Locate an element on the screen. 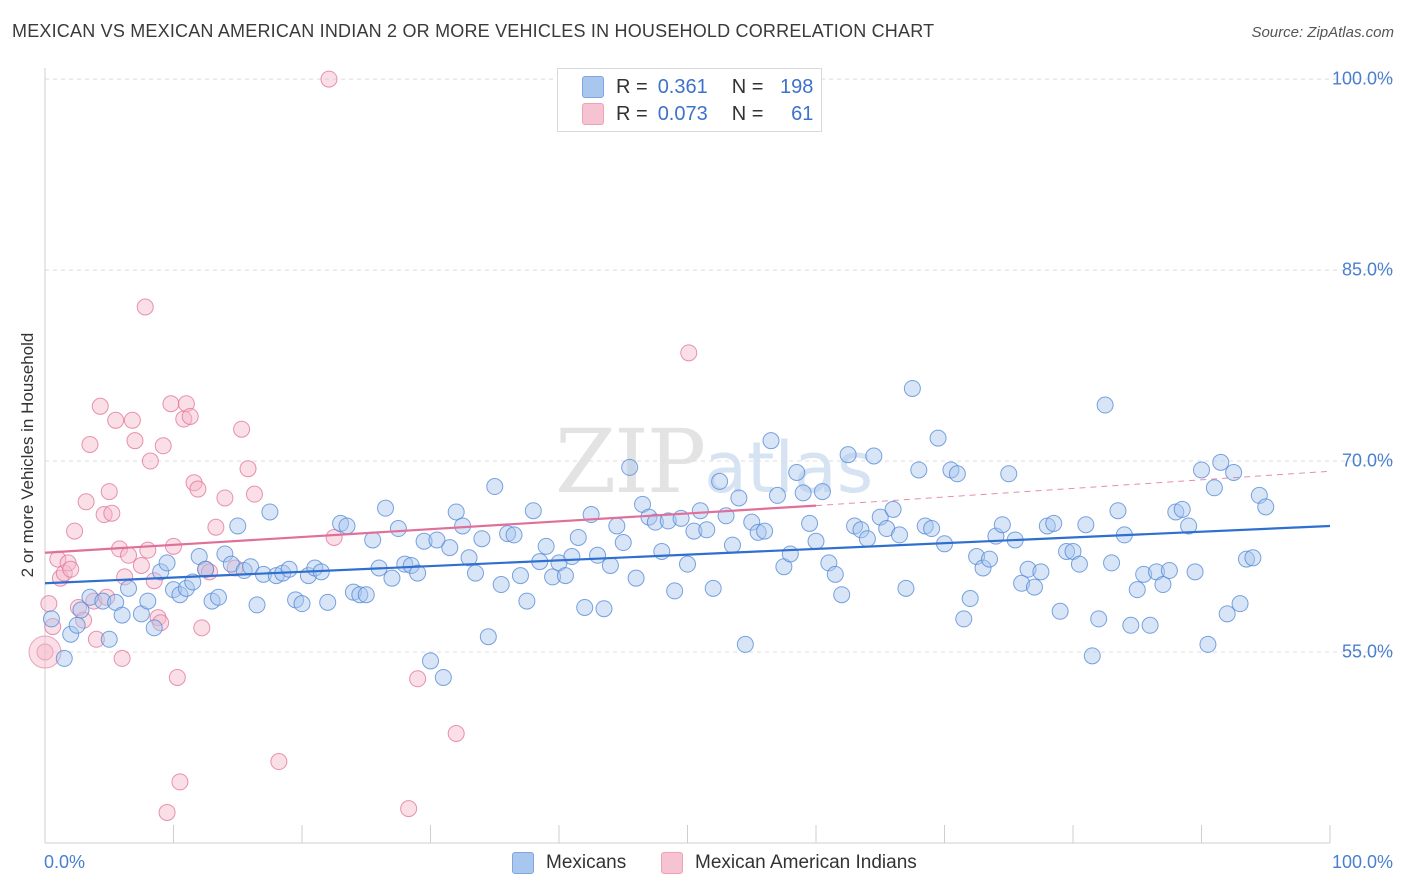  legend-label: Mexicans is located at coordinates (586, 862).